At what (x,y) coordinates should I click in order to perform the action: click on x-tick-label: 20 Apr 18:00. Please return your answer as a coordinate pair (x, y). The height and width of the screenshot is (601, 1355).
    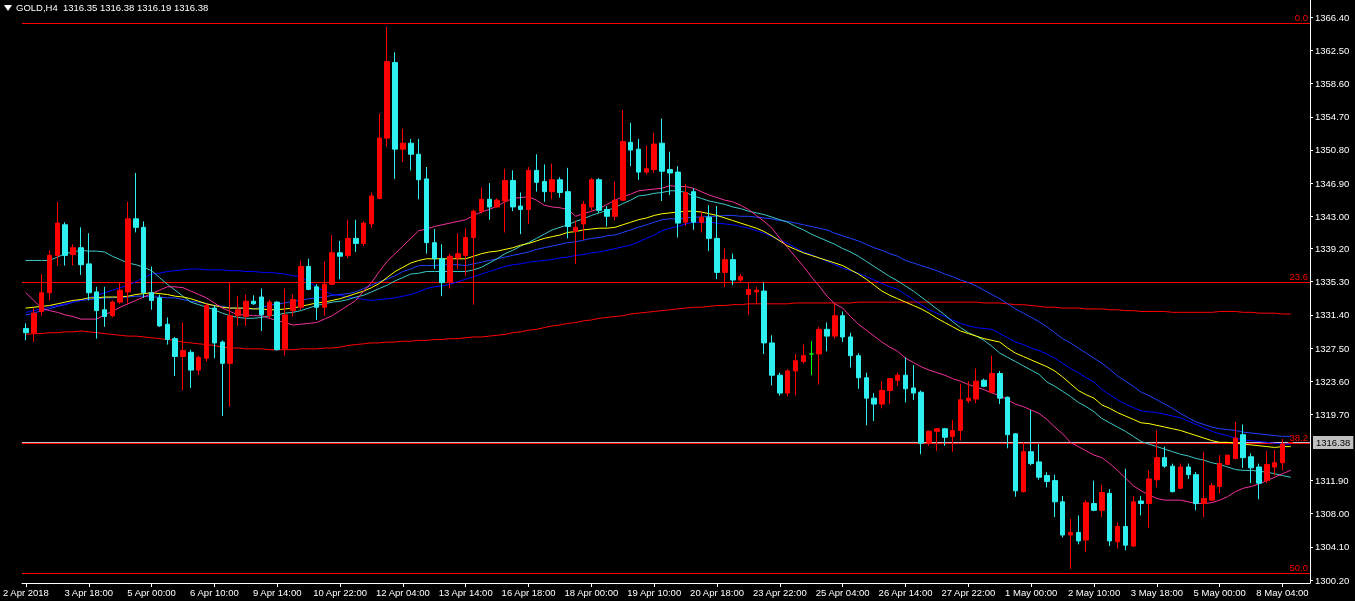
    Looking at the image, I should click on (717, 592).